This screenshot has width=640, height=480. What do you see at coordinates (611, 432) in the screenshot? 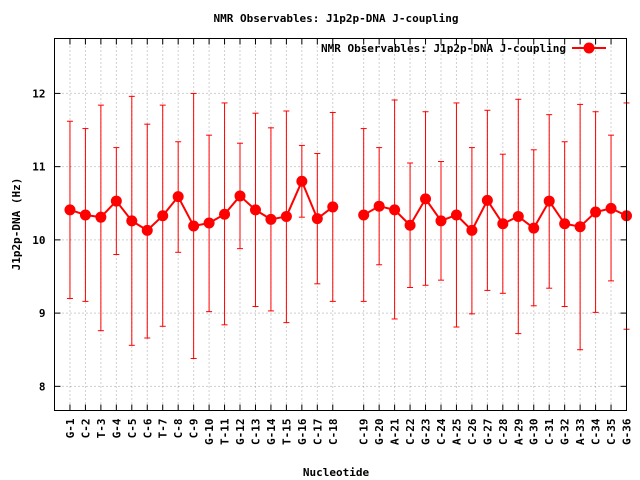
I see `x-tick-label: C-35` at bounding box center [611, 432].